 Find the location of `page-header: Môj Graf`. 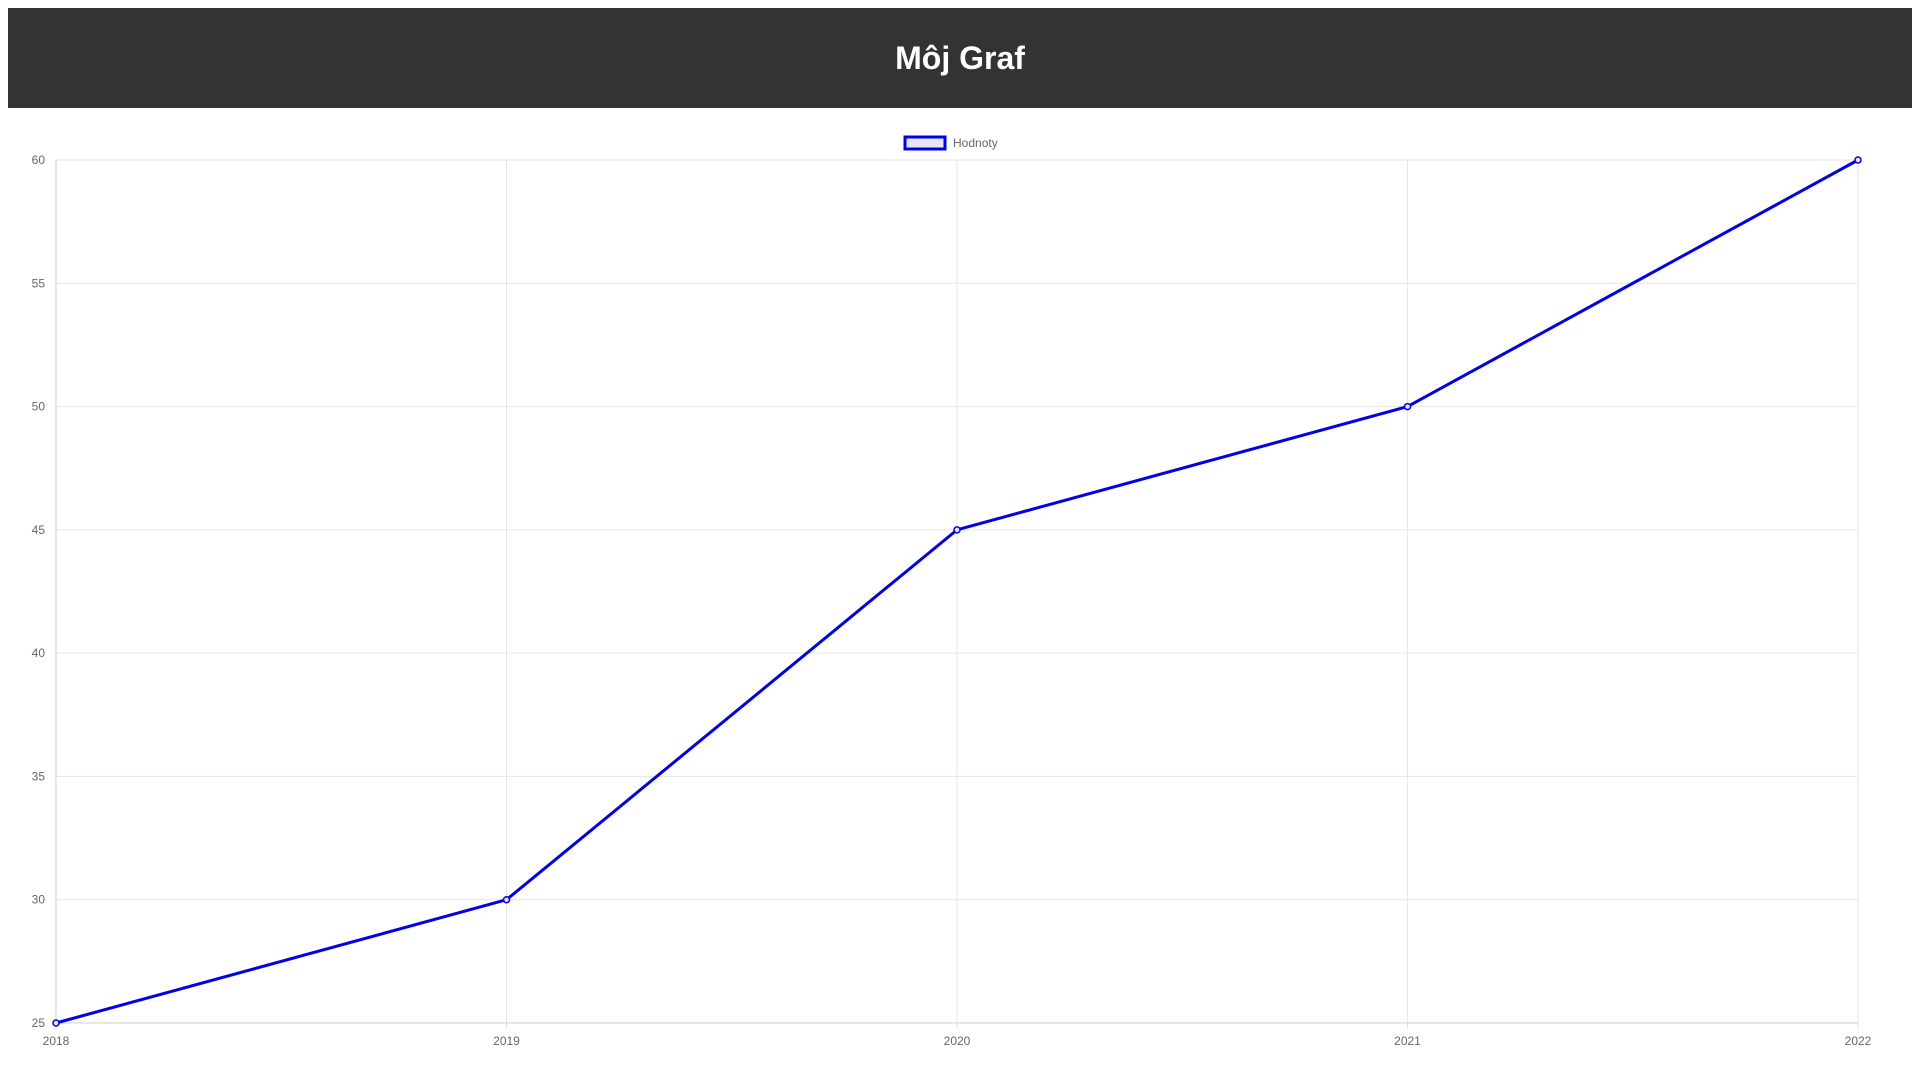

page-header: Môj Graf is located at coordinates (960, 58).